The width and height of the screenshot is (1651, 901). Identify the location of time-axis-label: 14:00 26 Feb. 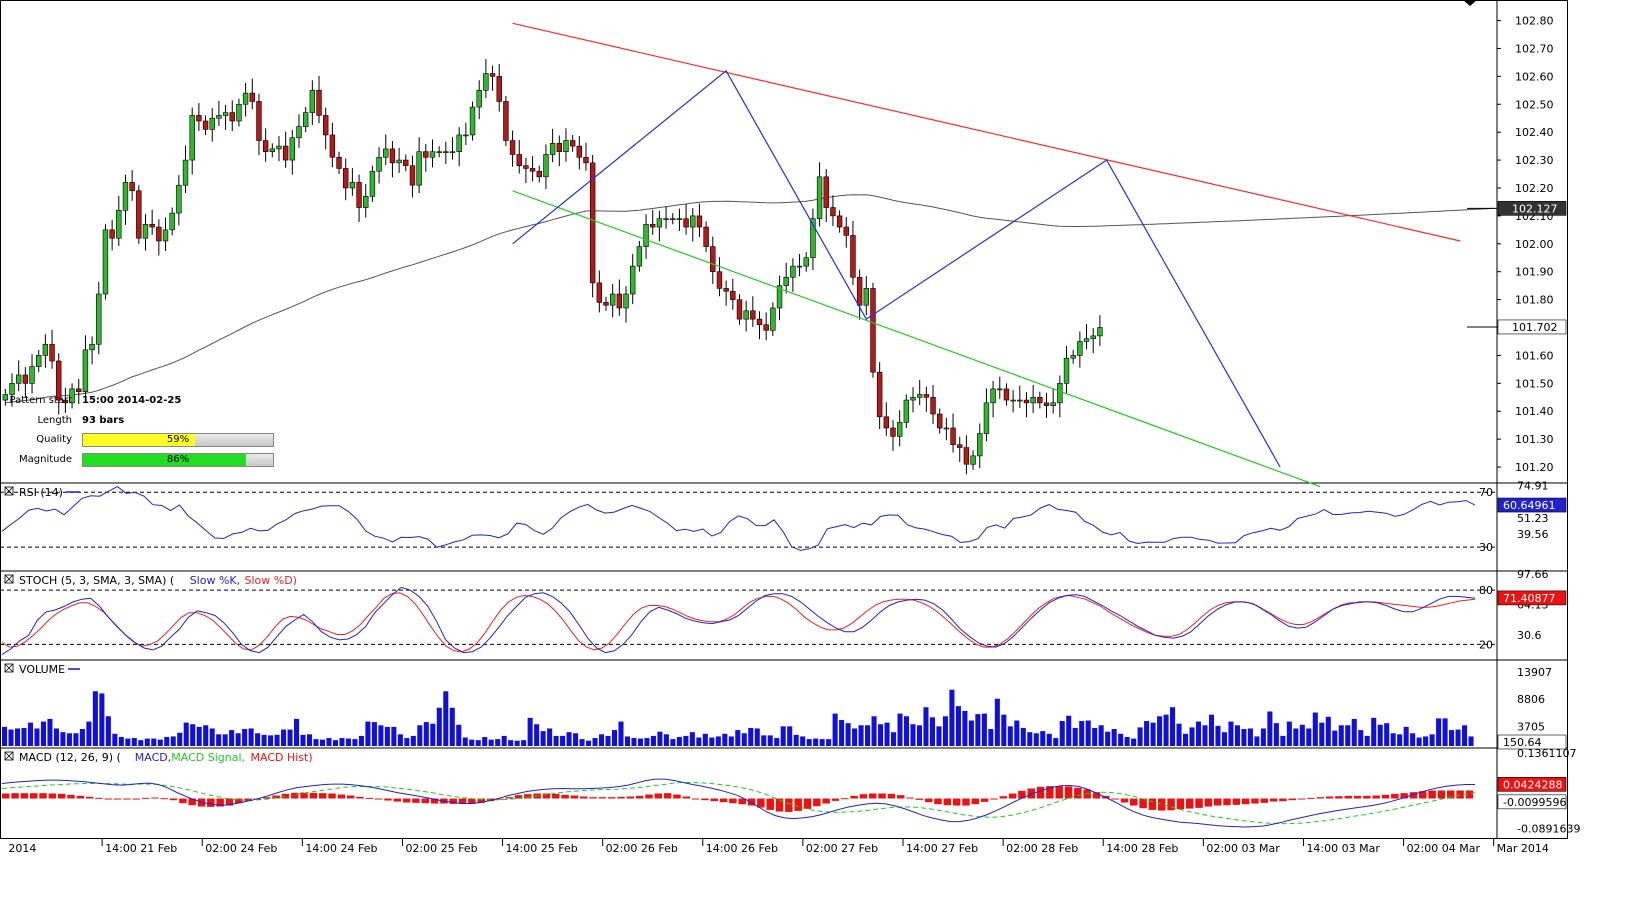
(742, 848).